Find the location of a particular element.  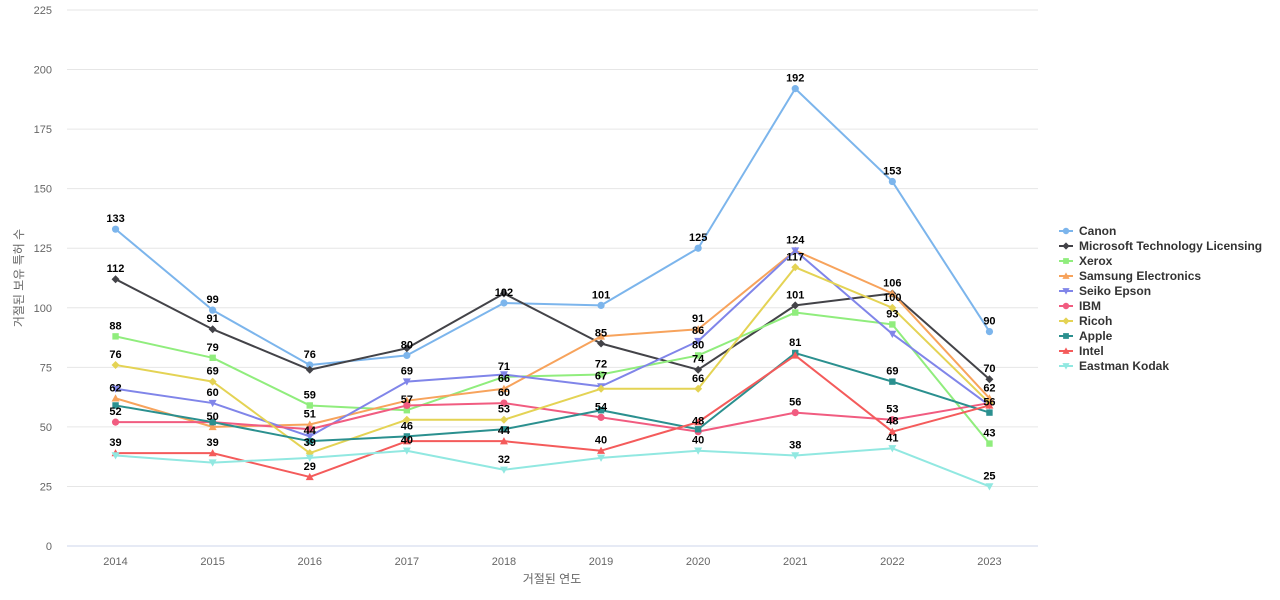

legend-item: Ricoh is located at coordinates (1085, 321).